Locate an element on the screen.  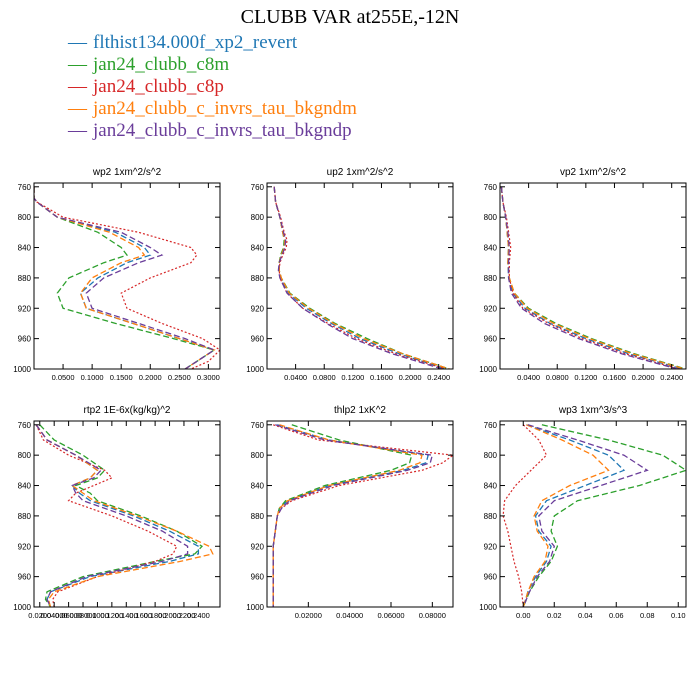
panel-title: vp2 1xm^2/s^2 is located at coordinates (593, 172).